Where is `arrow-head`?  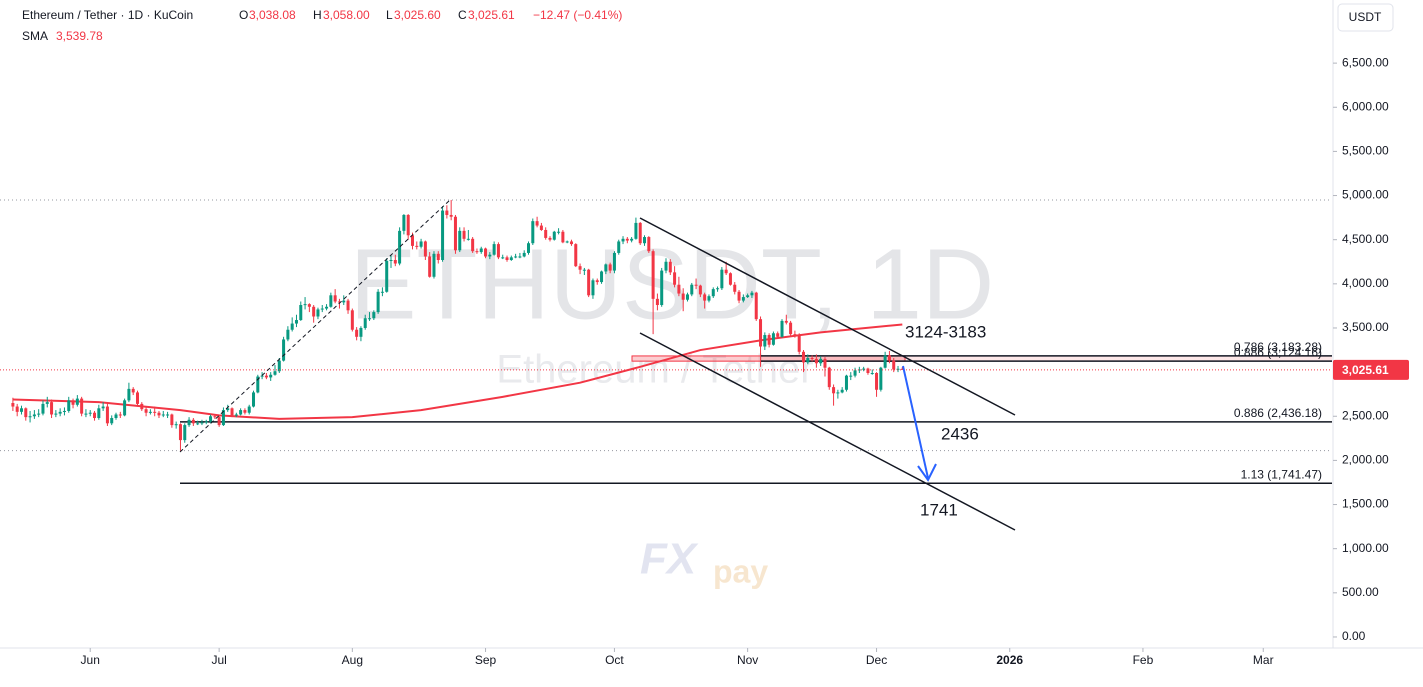
arrow-head is located at coordinates (927, 472).